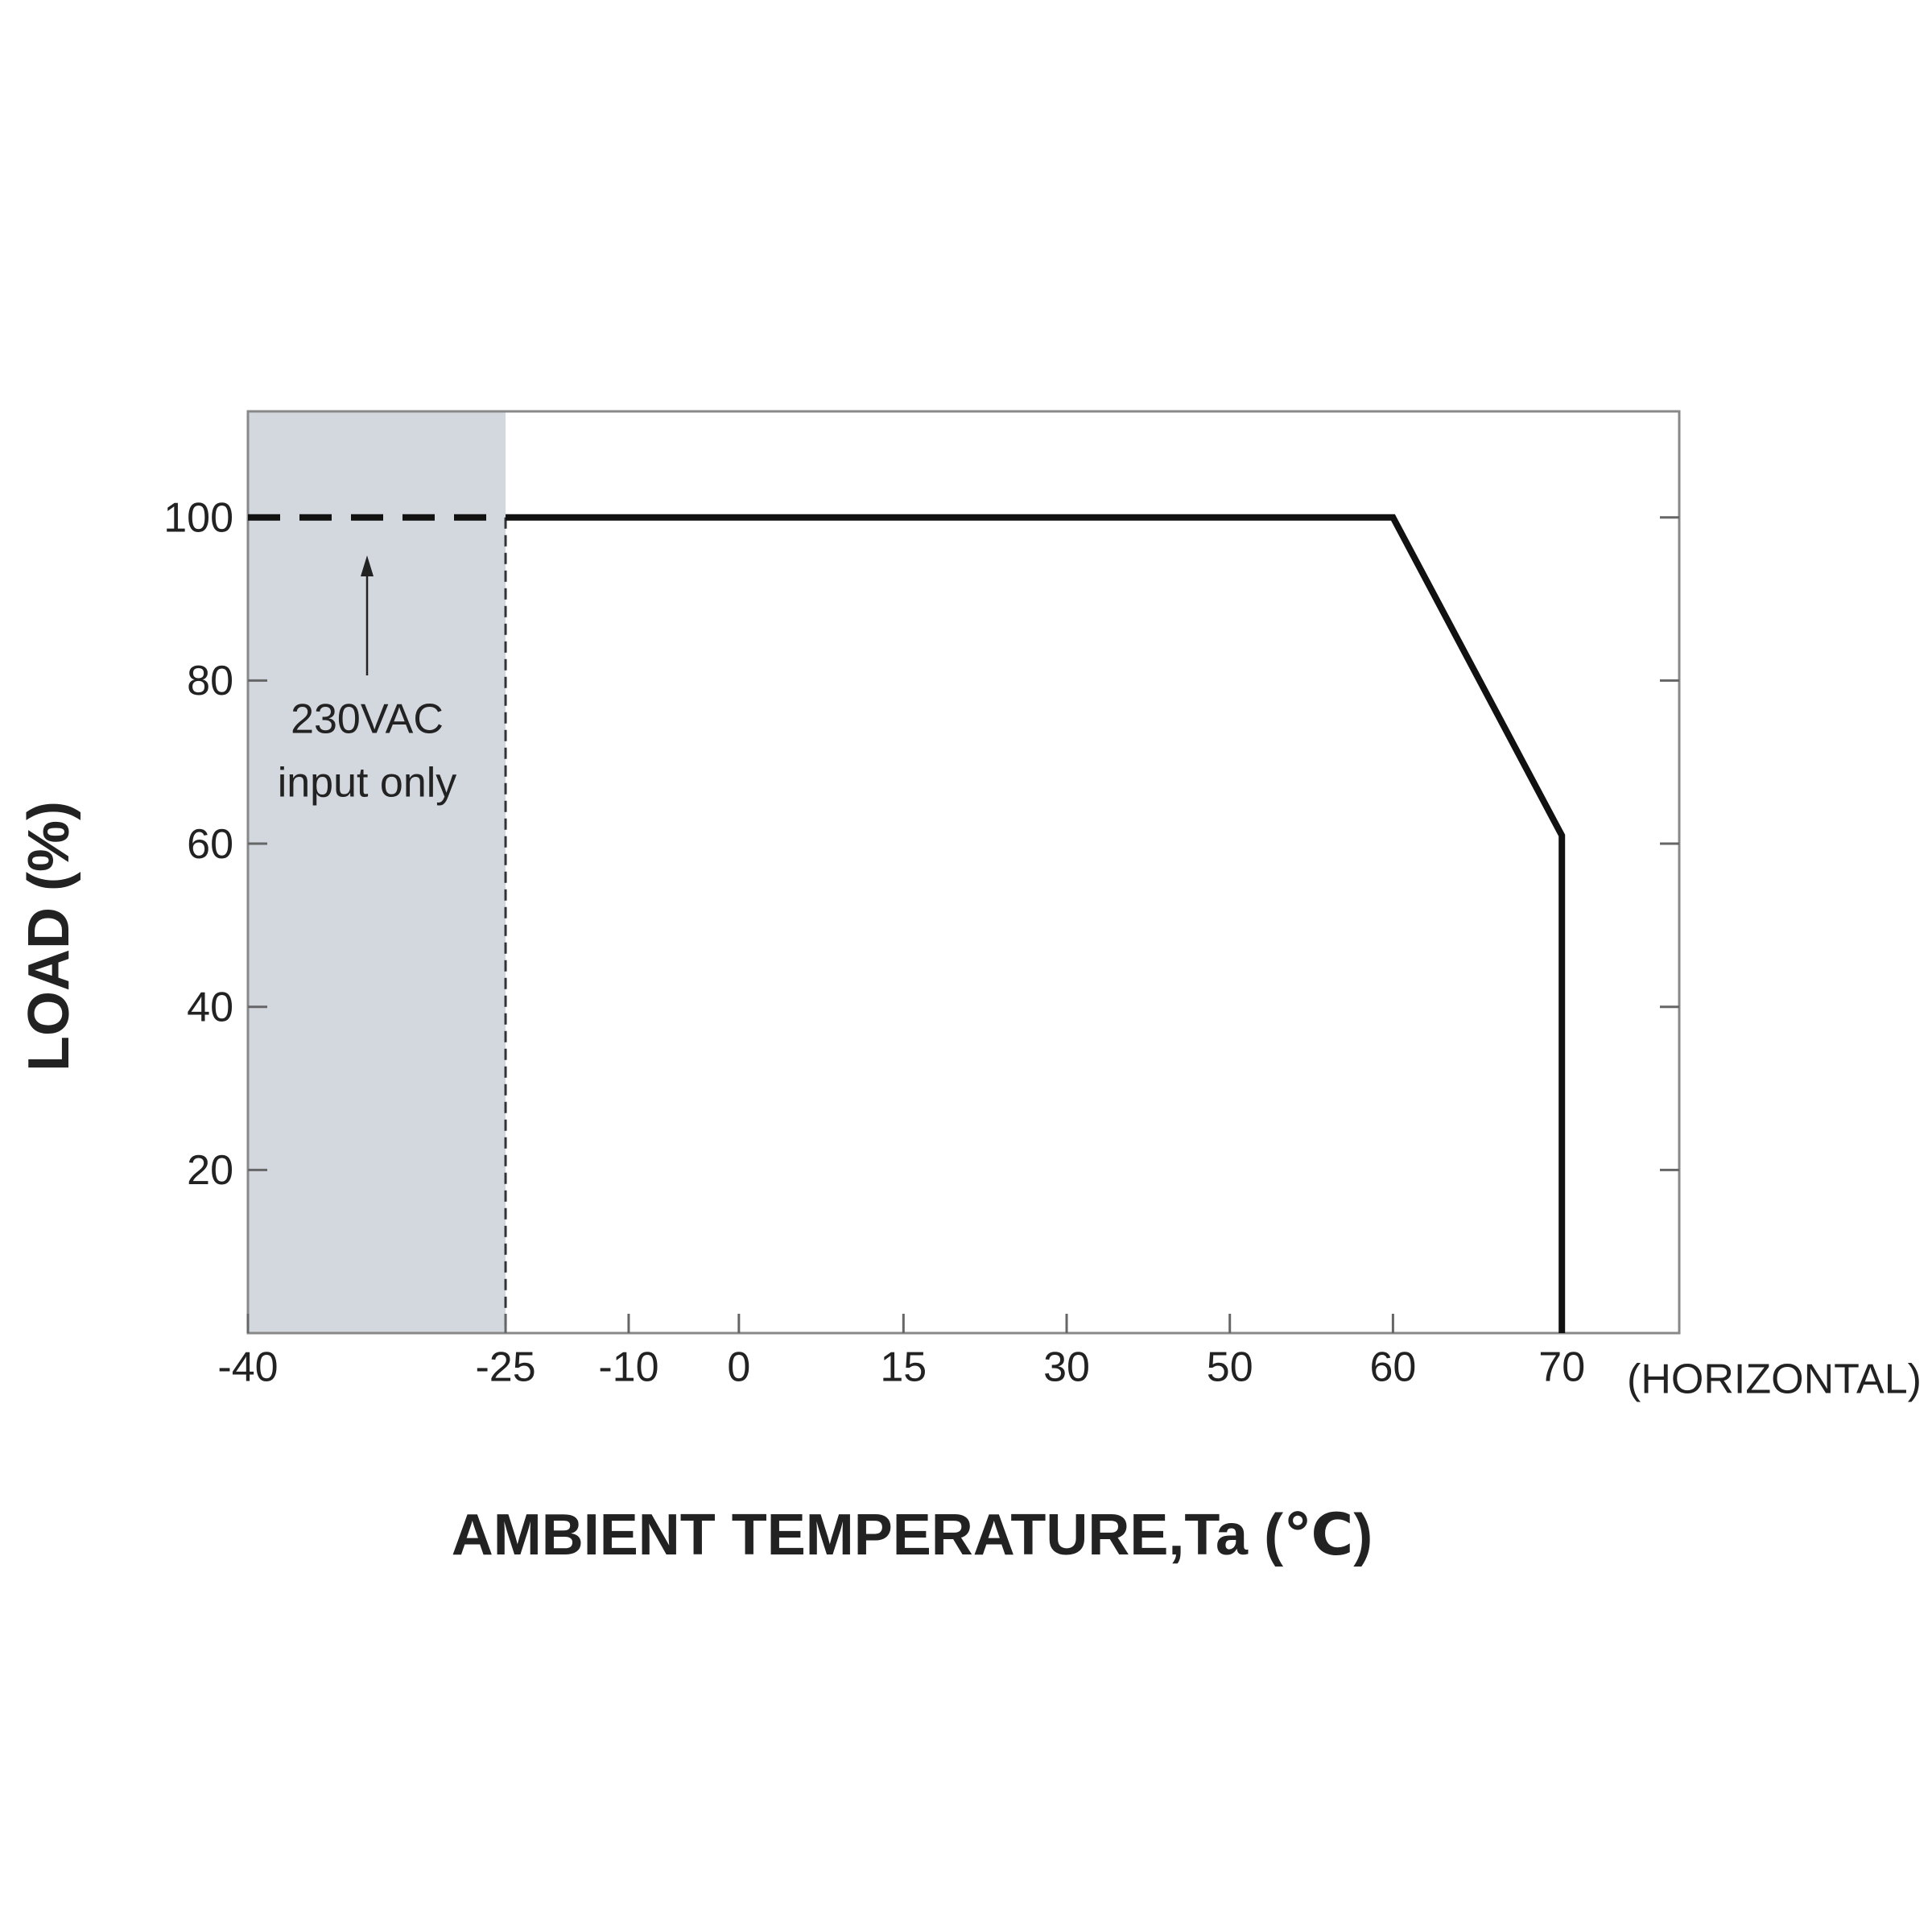 Image resolution: width=1932 pixels, height=1932 pixels. What do you see at coordinates (367, 565) in the screenshot?
I see `annotation-arrowhead` at bounding box center [367, 565].